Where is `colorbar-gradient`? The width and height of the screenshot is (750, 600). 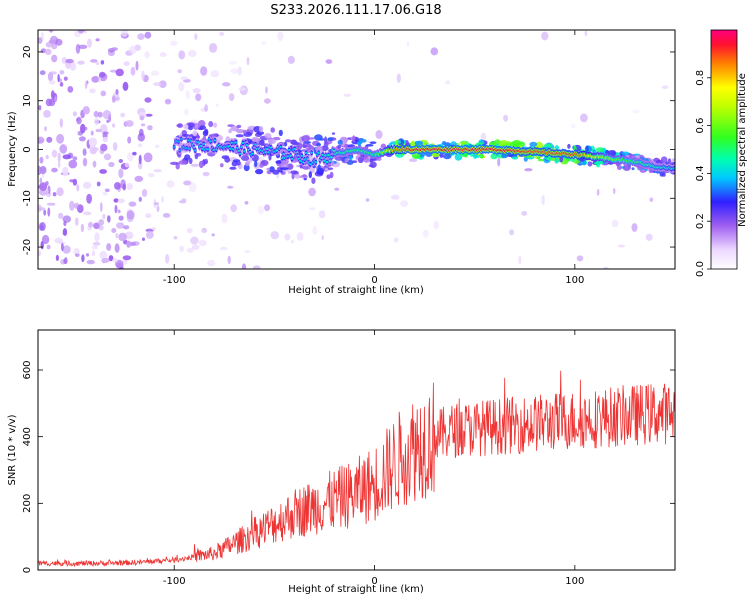 colorbar-gradient is located at coordinates (724, 149).